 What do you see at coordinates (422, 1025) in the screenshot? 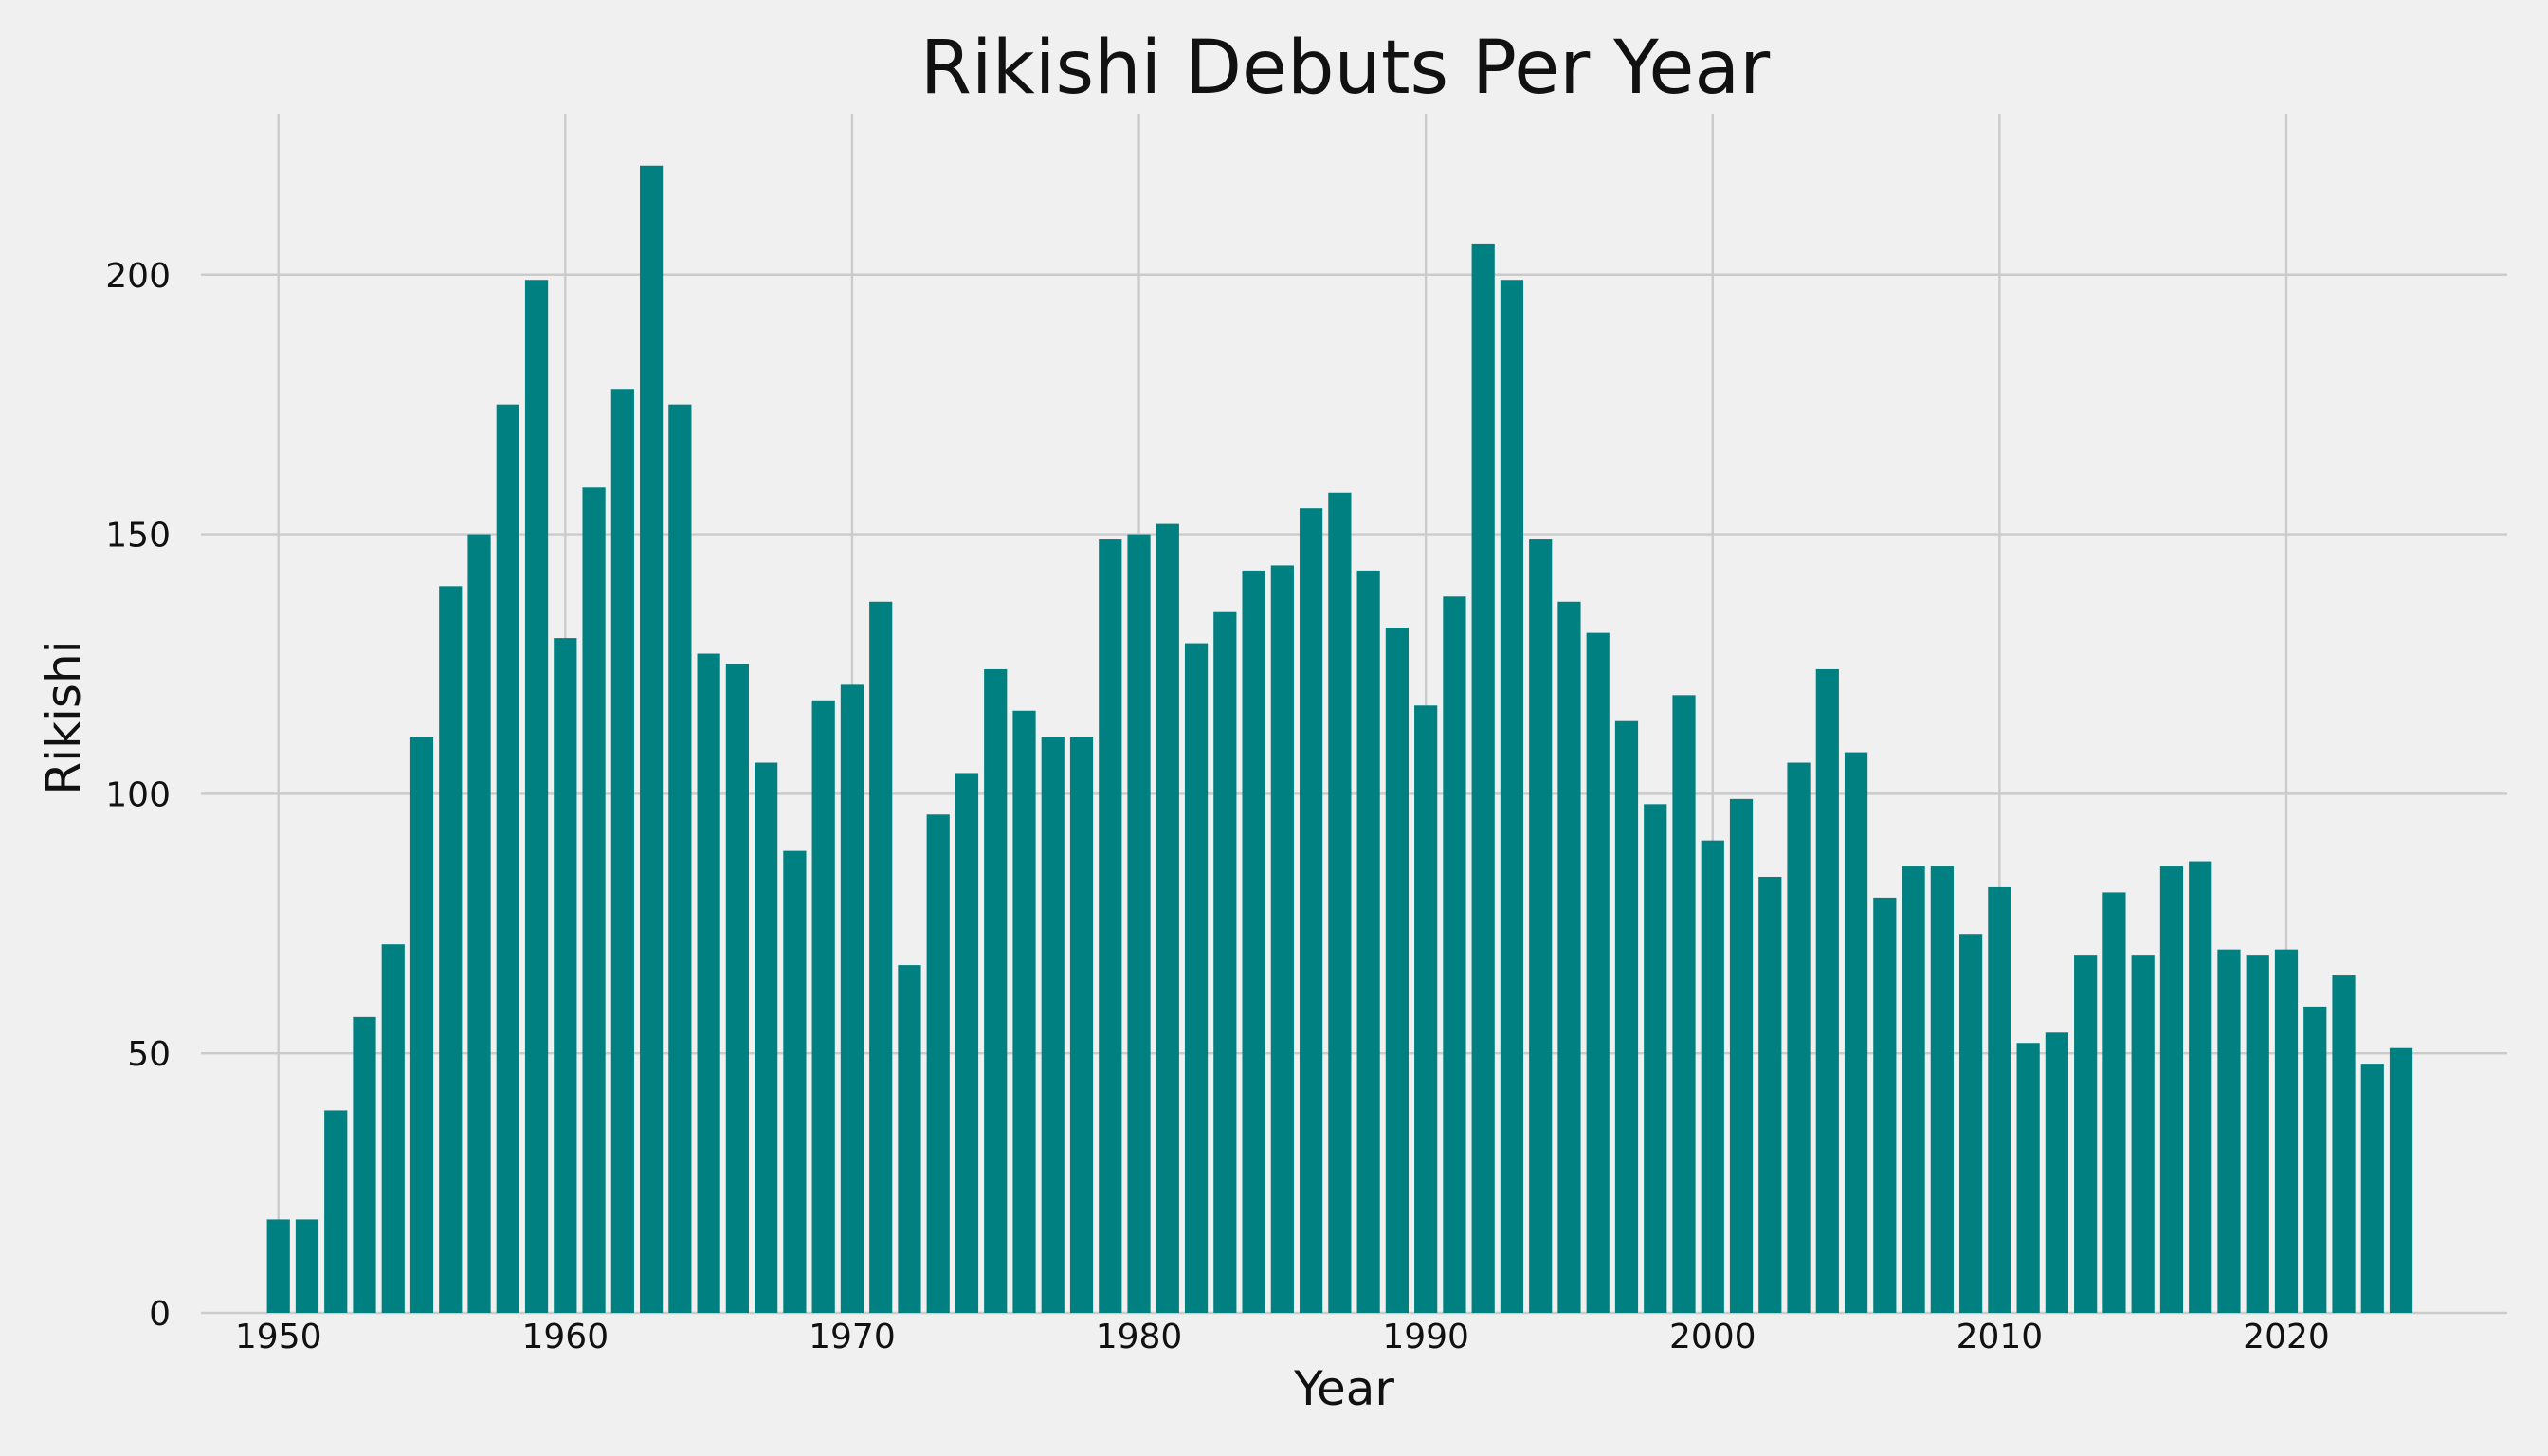
I see `bar-1955` at bounding box center [422, 1025].